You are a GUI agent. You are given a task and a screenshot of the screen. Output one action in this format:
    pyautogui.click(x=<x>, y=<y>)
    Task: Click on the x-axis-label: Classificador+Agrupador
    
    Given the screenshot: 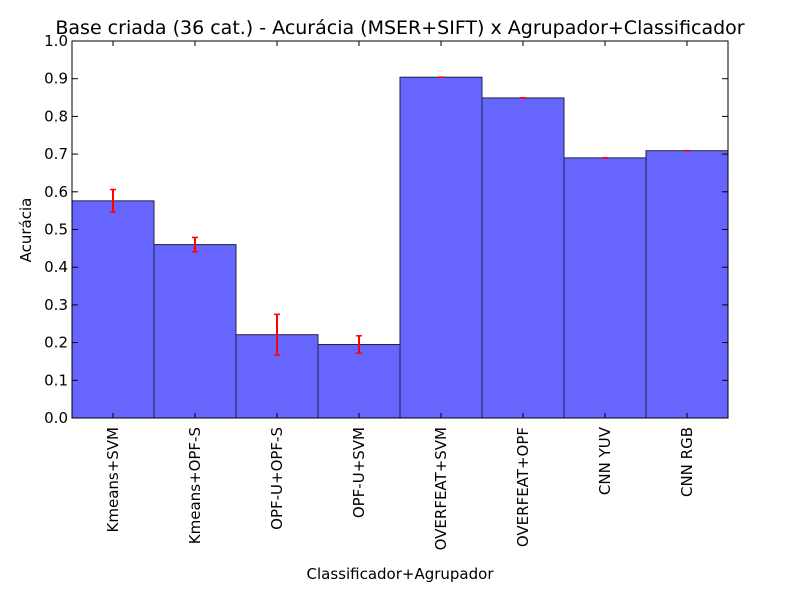 What is the action you would take?
    pyautogui.click(x=401, y=574)
    